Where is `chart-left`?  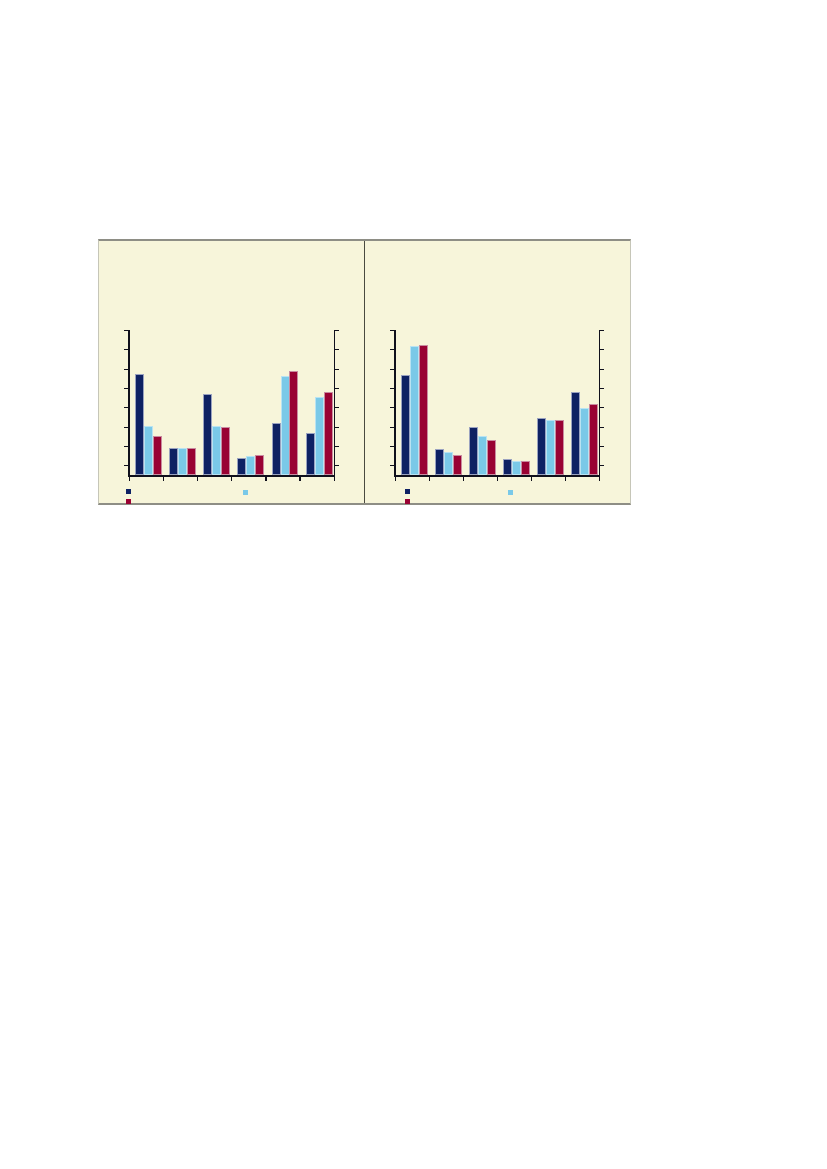
chart-left is located at coordinates (231, 372).